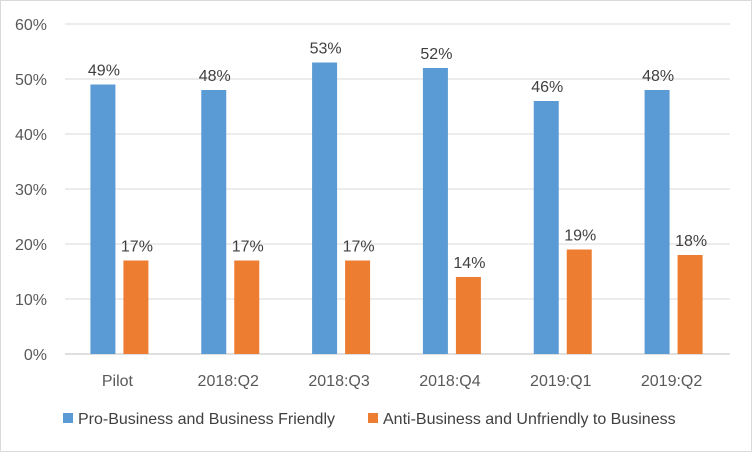 The image size is (752, 452). I want to click on x-axis-ticks: Pilot 2018:Q2 2018:Q3 2018:Q4 2019:Q1 2019:Q2, so click(402, 381).